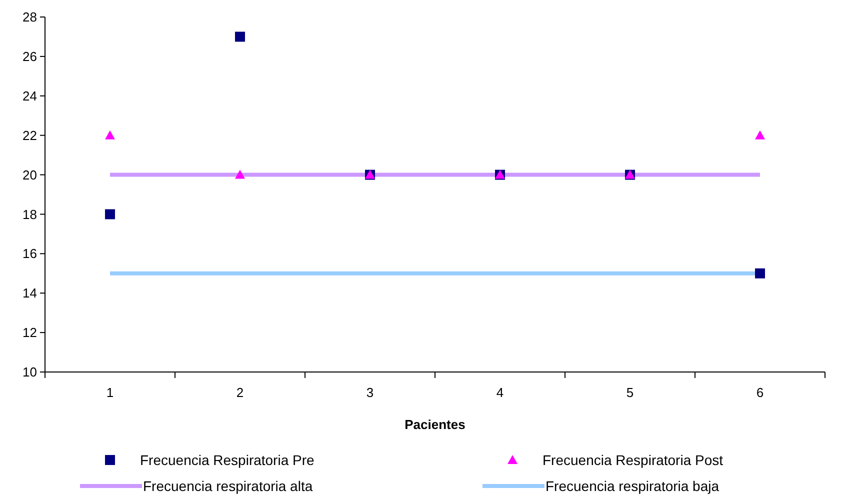 This screenshot has width=845, height=500. I want to click on x-tick-label: 5, so click(630, 392).